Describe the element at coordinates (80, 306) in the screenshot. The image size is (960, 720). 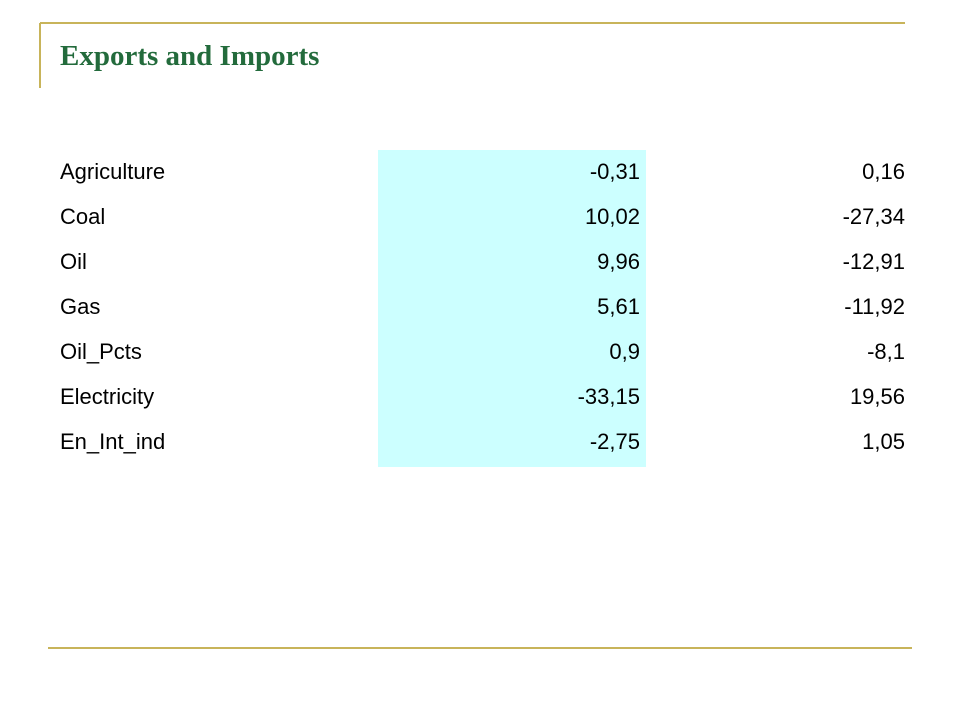
I see `row-label: Gas` at that location.